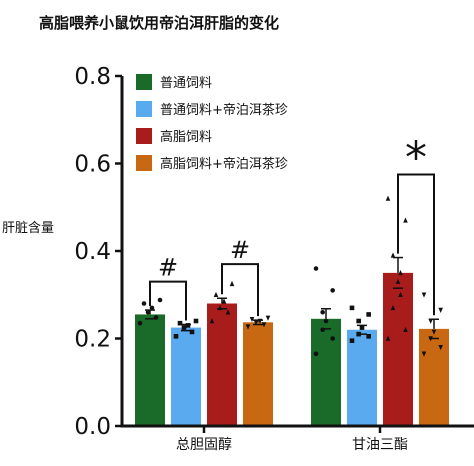 Image resolution: width=474 pixels, height=466 pixels. I want to click on legend-label: 普通饲料, so click(186, 83).